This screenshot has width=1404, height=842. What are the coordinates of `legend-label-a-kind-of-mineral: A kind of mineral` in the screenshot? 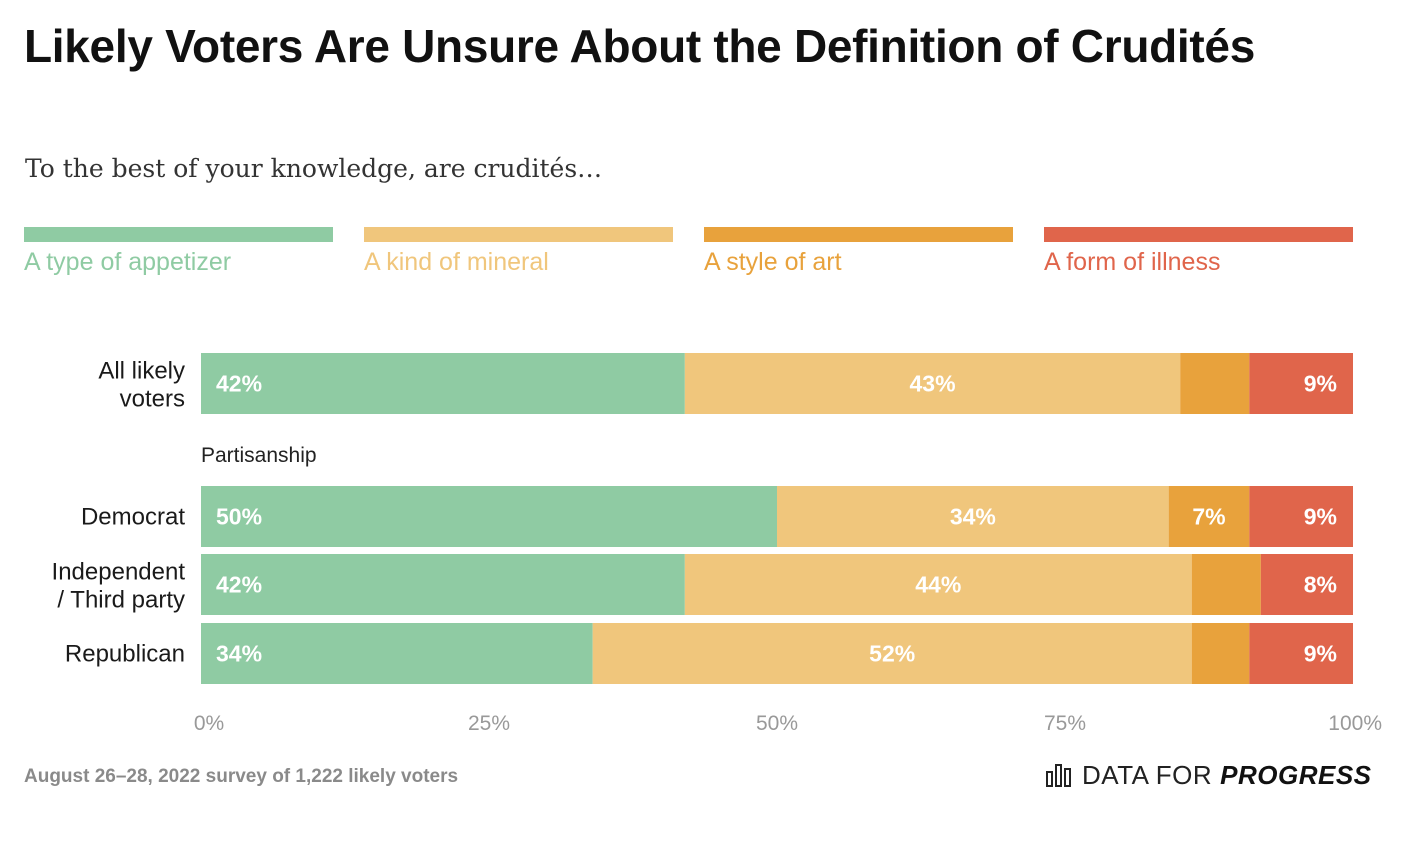 It's located at (456, 262).